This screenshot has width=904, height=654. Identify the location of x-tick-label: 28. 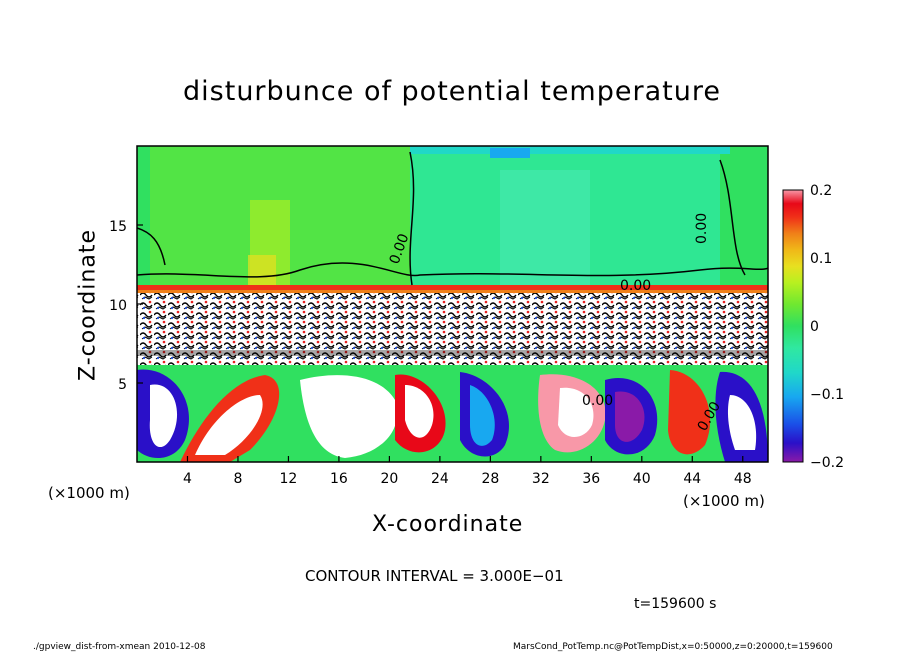
(490, 479).